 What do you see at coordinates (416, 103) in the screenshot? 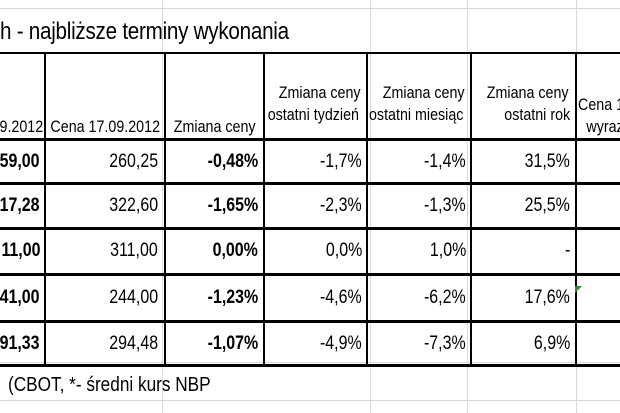
I see `header-change-month: Zmiana ceny ostatni miesiąc` at bounding box center [416, 103].